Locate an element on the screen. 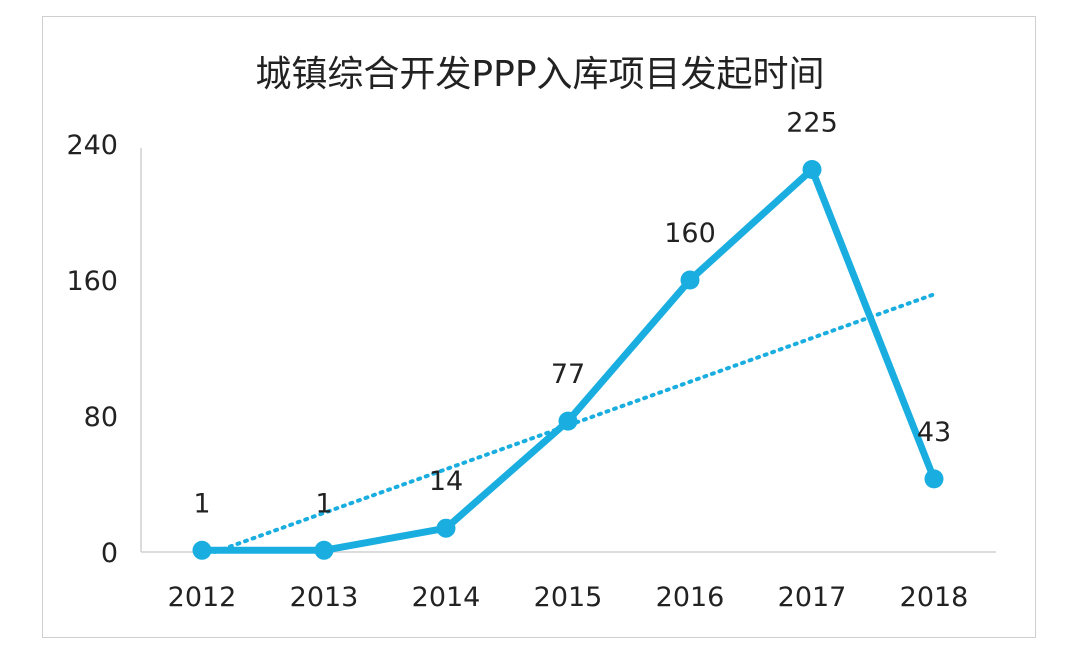 Image resolution: width=1080 pixels, height=648 pixels. x-tick-label: 2016 is located at coordinates (690, 597).